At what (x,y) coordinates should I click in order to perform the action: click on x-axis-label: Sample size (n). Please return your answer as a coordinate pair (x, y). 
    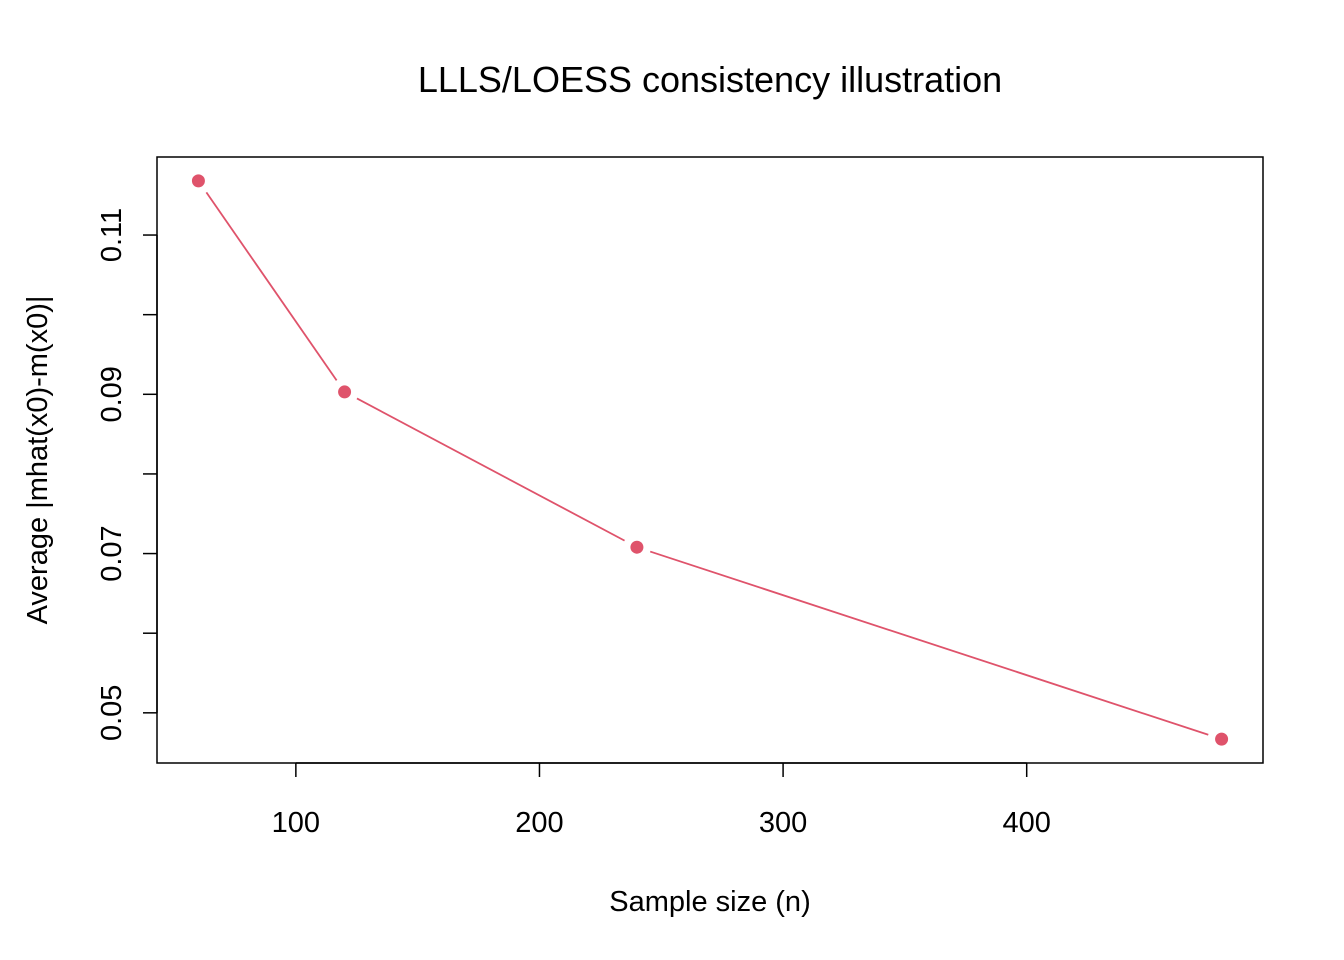
    Looking at the image, I should click on (709, 902).